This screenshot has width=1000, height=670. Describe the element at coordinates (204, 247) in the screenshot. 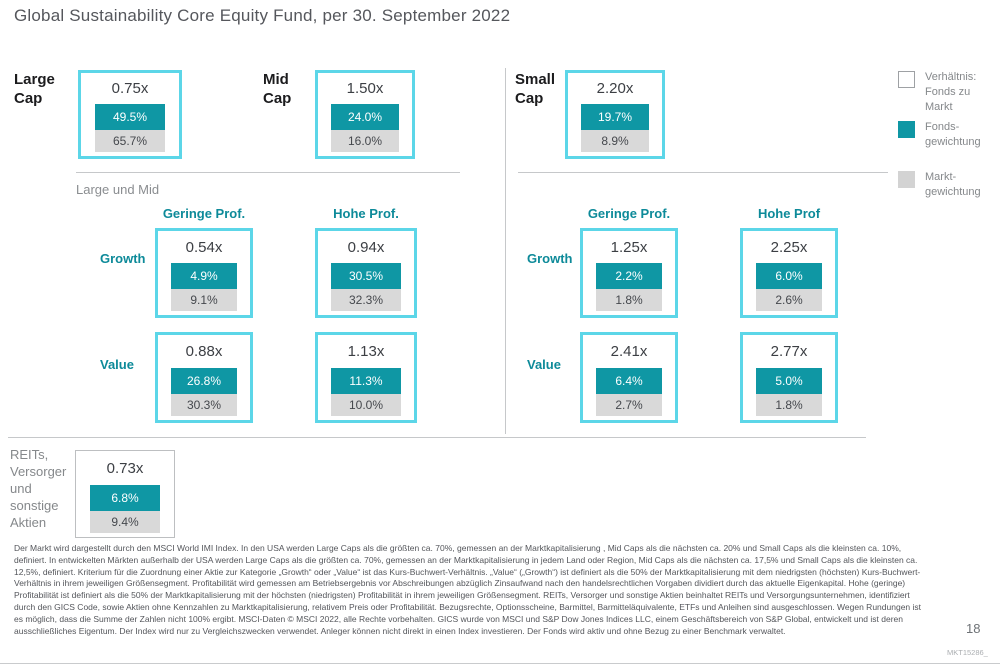

I see `ratio-value: 0.54x` at that location.